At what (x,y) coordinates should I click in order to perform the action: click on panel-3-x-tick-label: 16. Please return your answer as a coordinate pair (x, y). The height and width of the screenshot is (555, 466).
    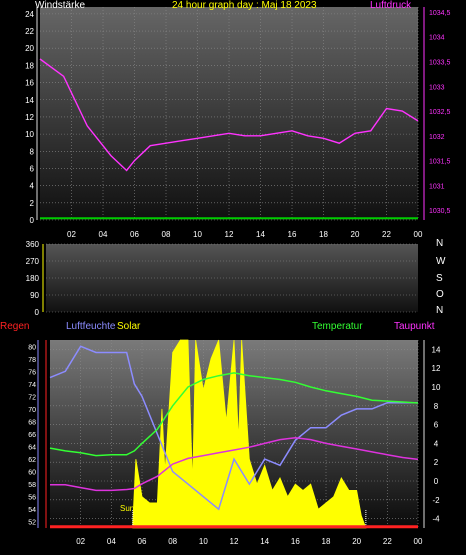
    Looking at the image, I should click on (295, 541).